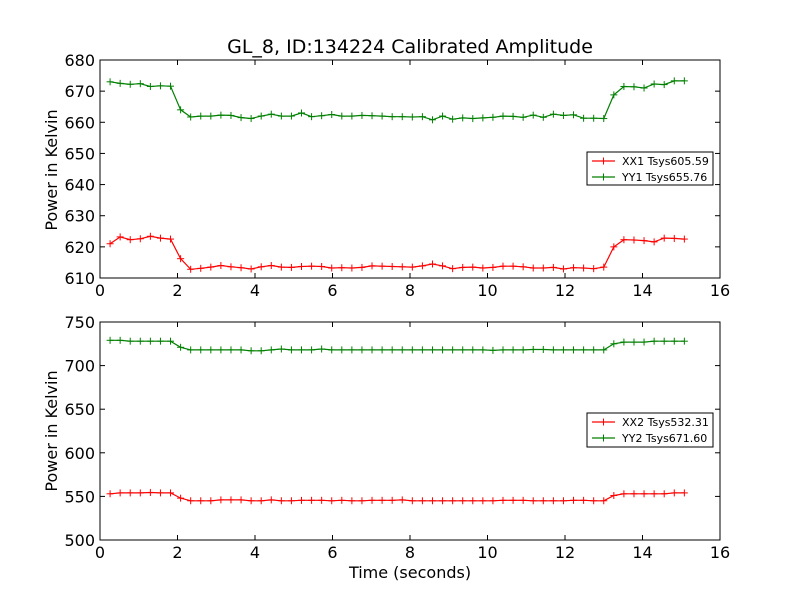 Image resolution: width=800 pixels, height=600 pixels. Describe the element at coordinates (79, 185) in the screenshot. I see `y-tick-label: 640` at that location.